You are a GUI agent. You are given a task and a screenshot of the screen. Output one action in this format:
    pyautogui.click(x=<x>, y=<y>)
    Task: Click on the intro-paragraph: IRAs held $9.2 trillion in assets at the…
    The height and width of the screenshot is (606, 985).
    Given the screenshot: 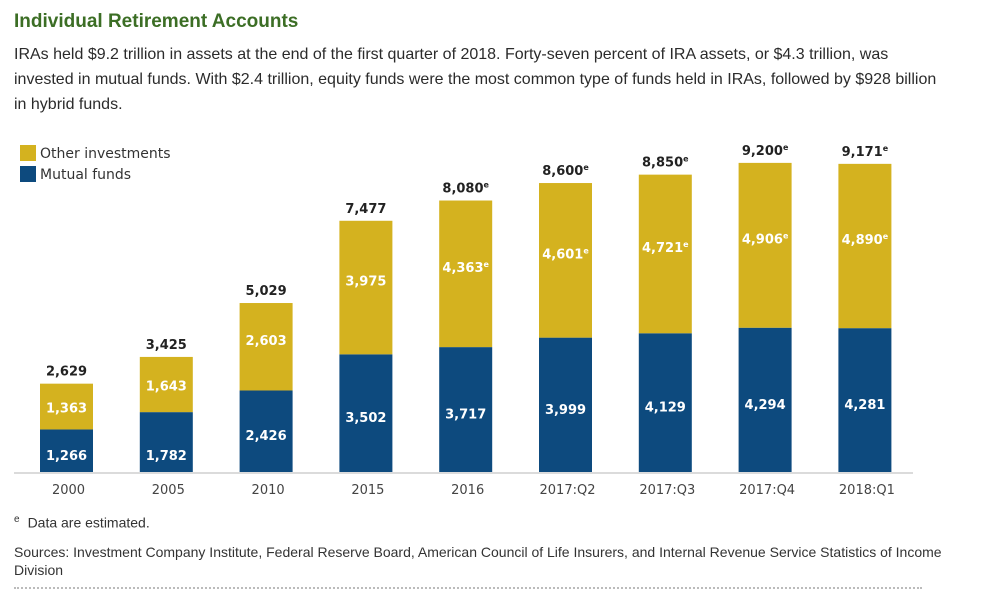 What is the action you would take?
    pyautogui.click(x=475, y=79)
    